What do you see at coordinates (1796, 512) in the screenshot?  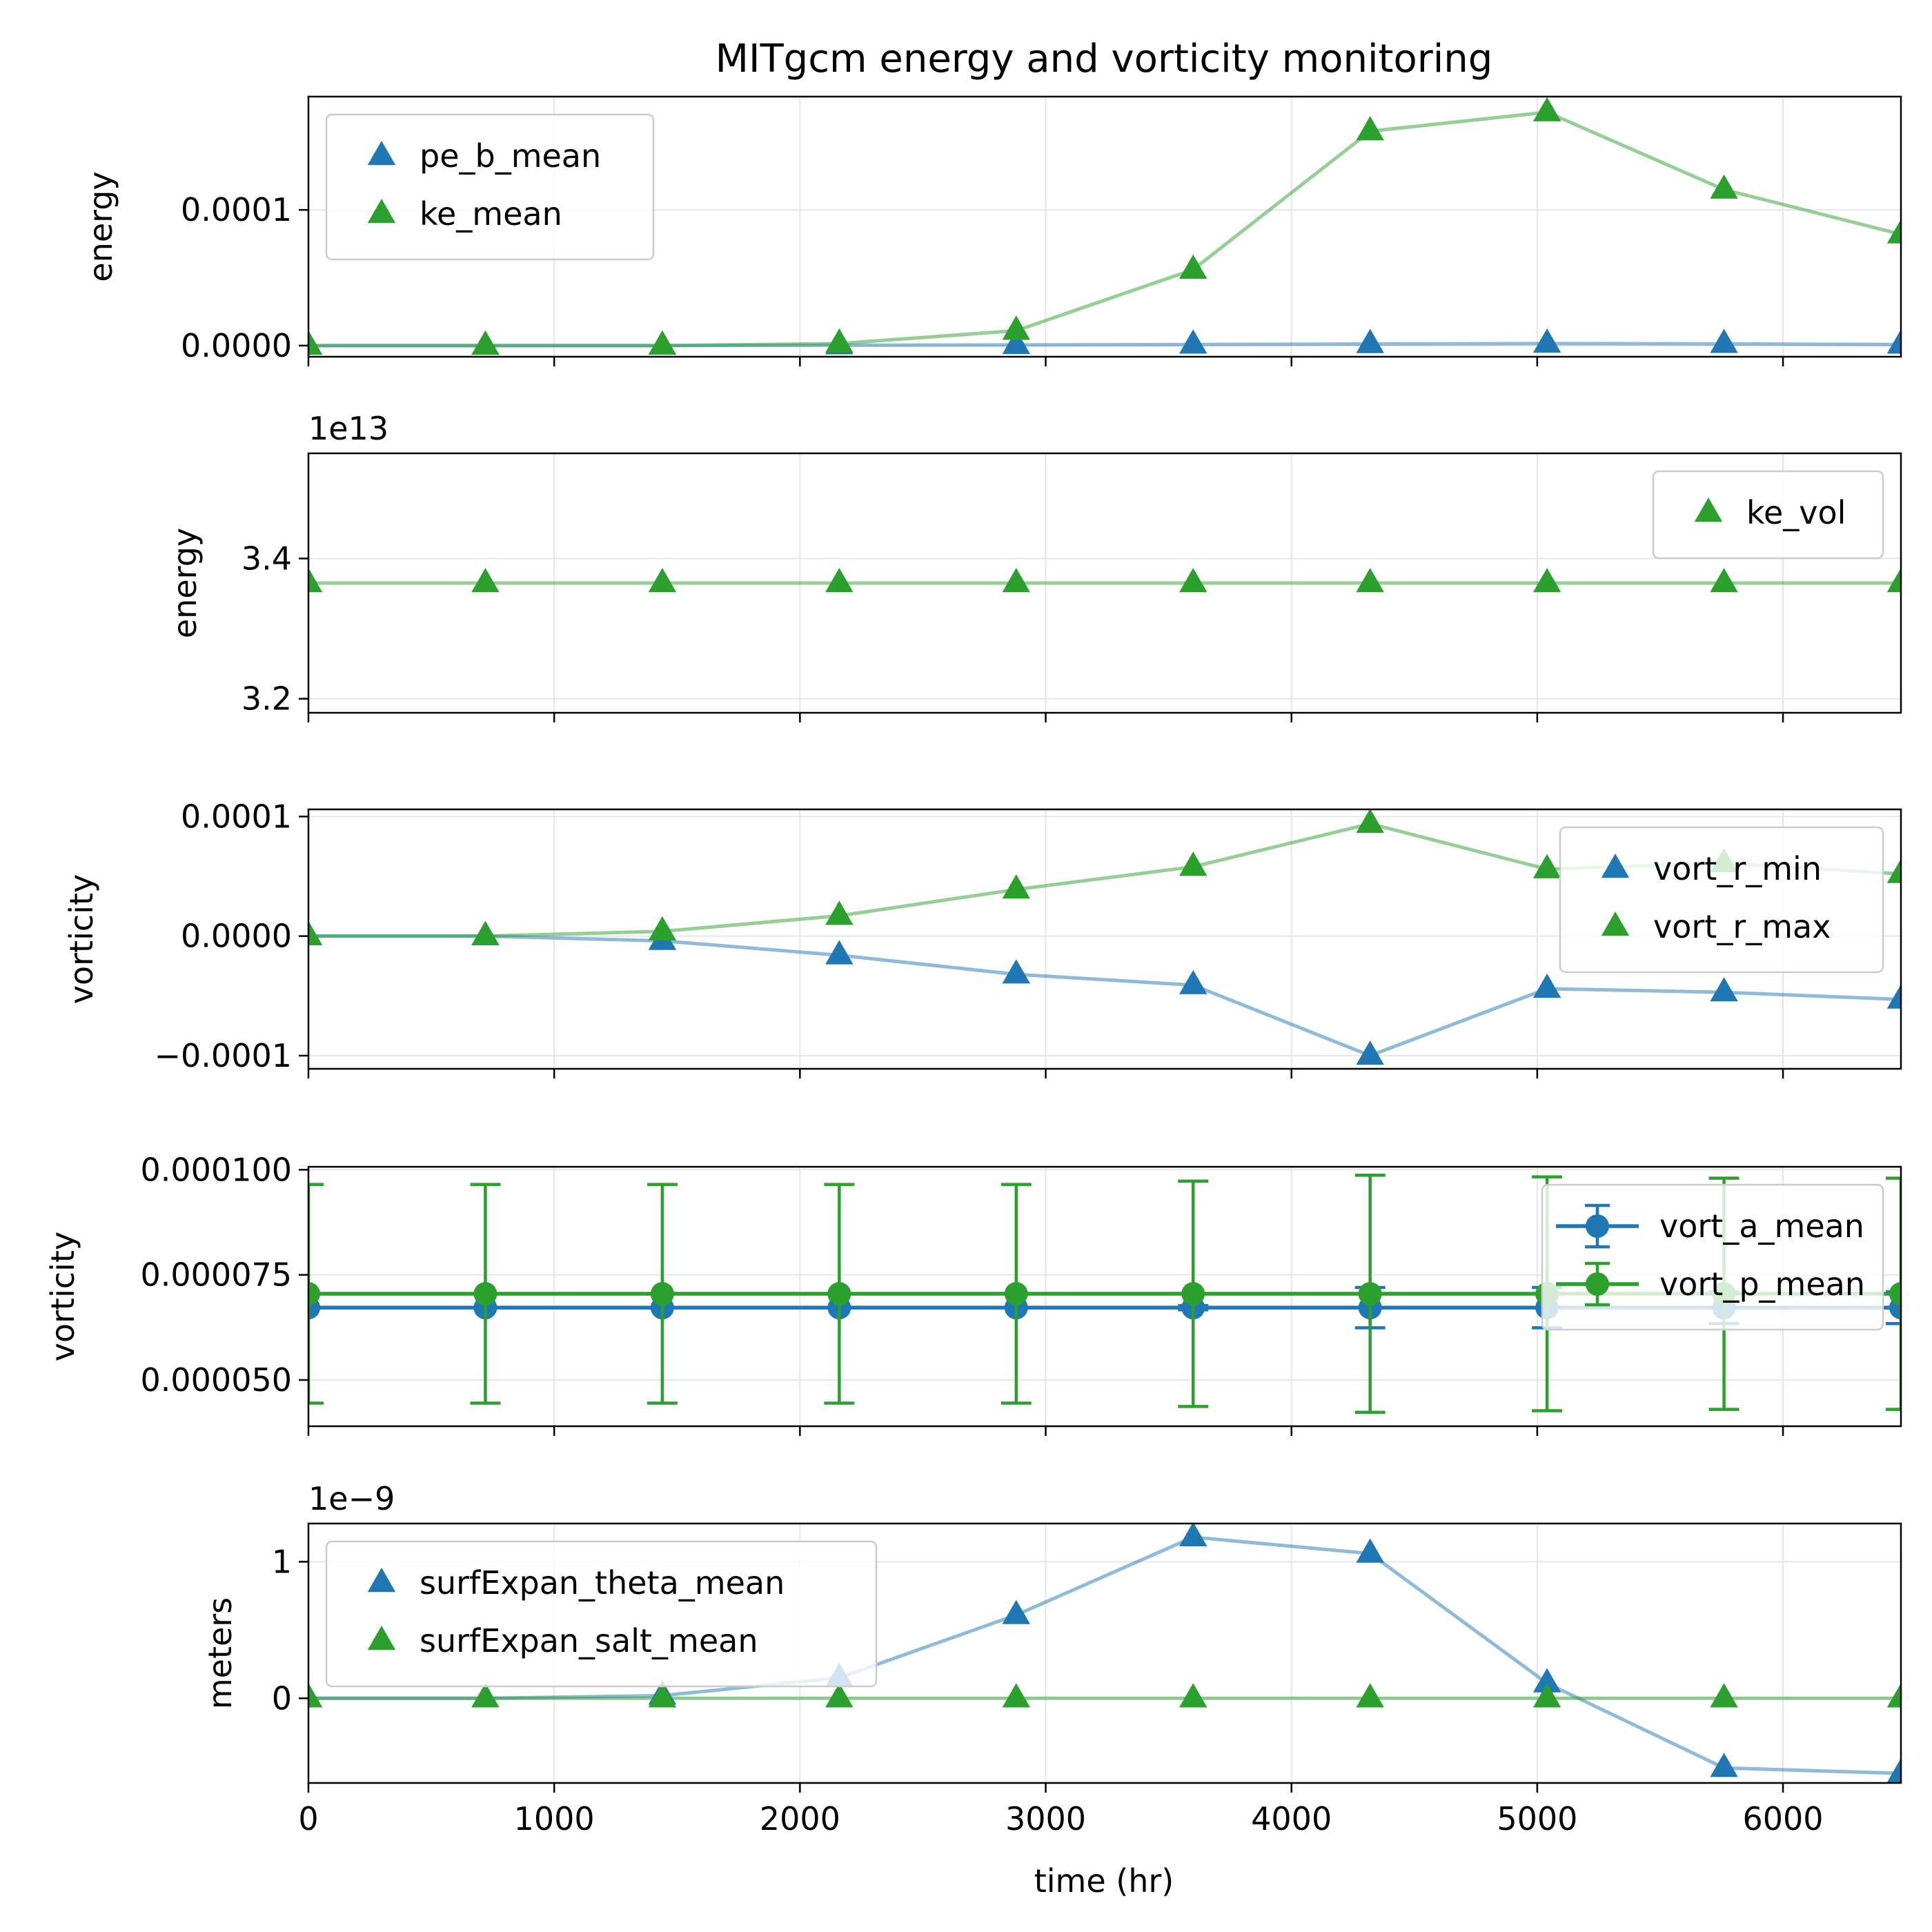 I see `legend-label: ke_vol` at bounding box center [1796, 512].